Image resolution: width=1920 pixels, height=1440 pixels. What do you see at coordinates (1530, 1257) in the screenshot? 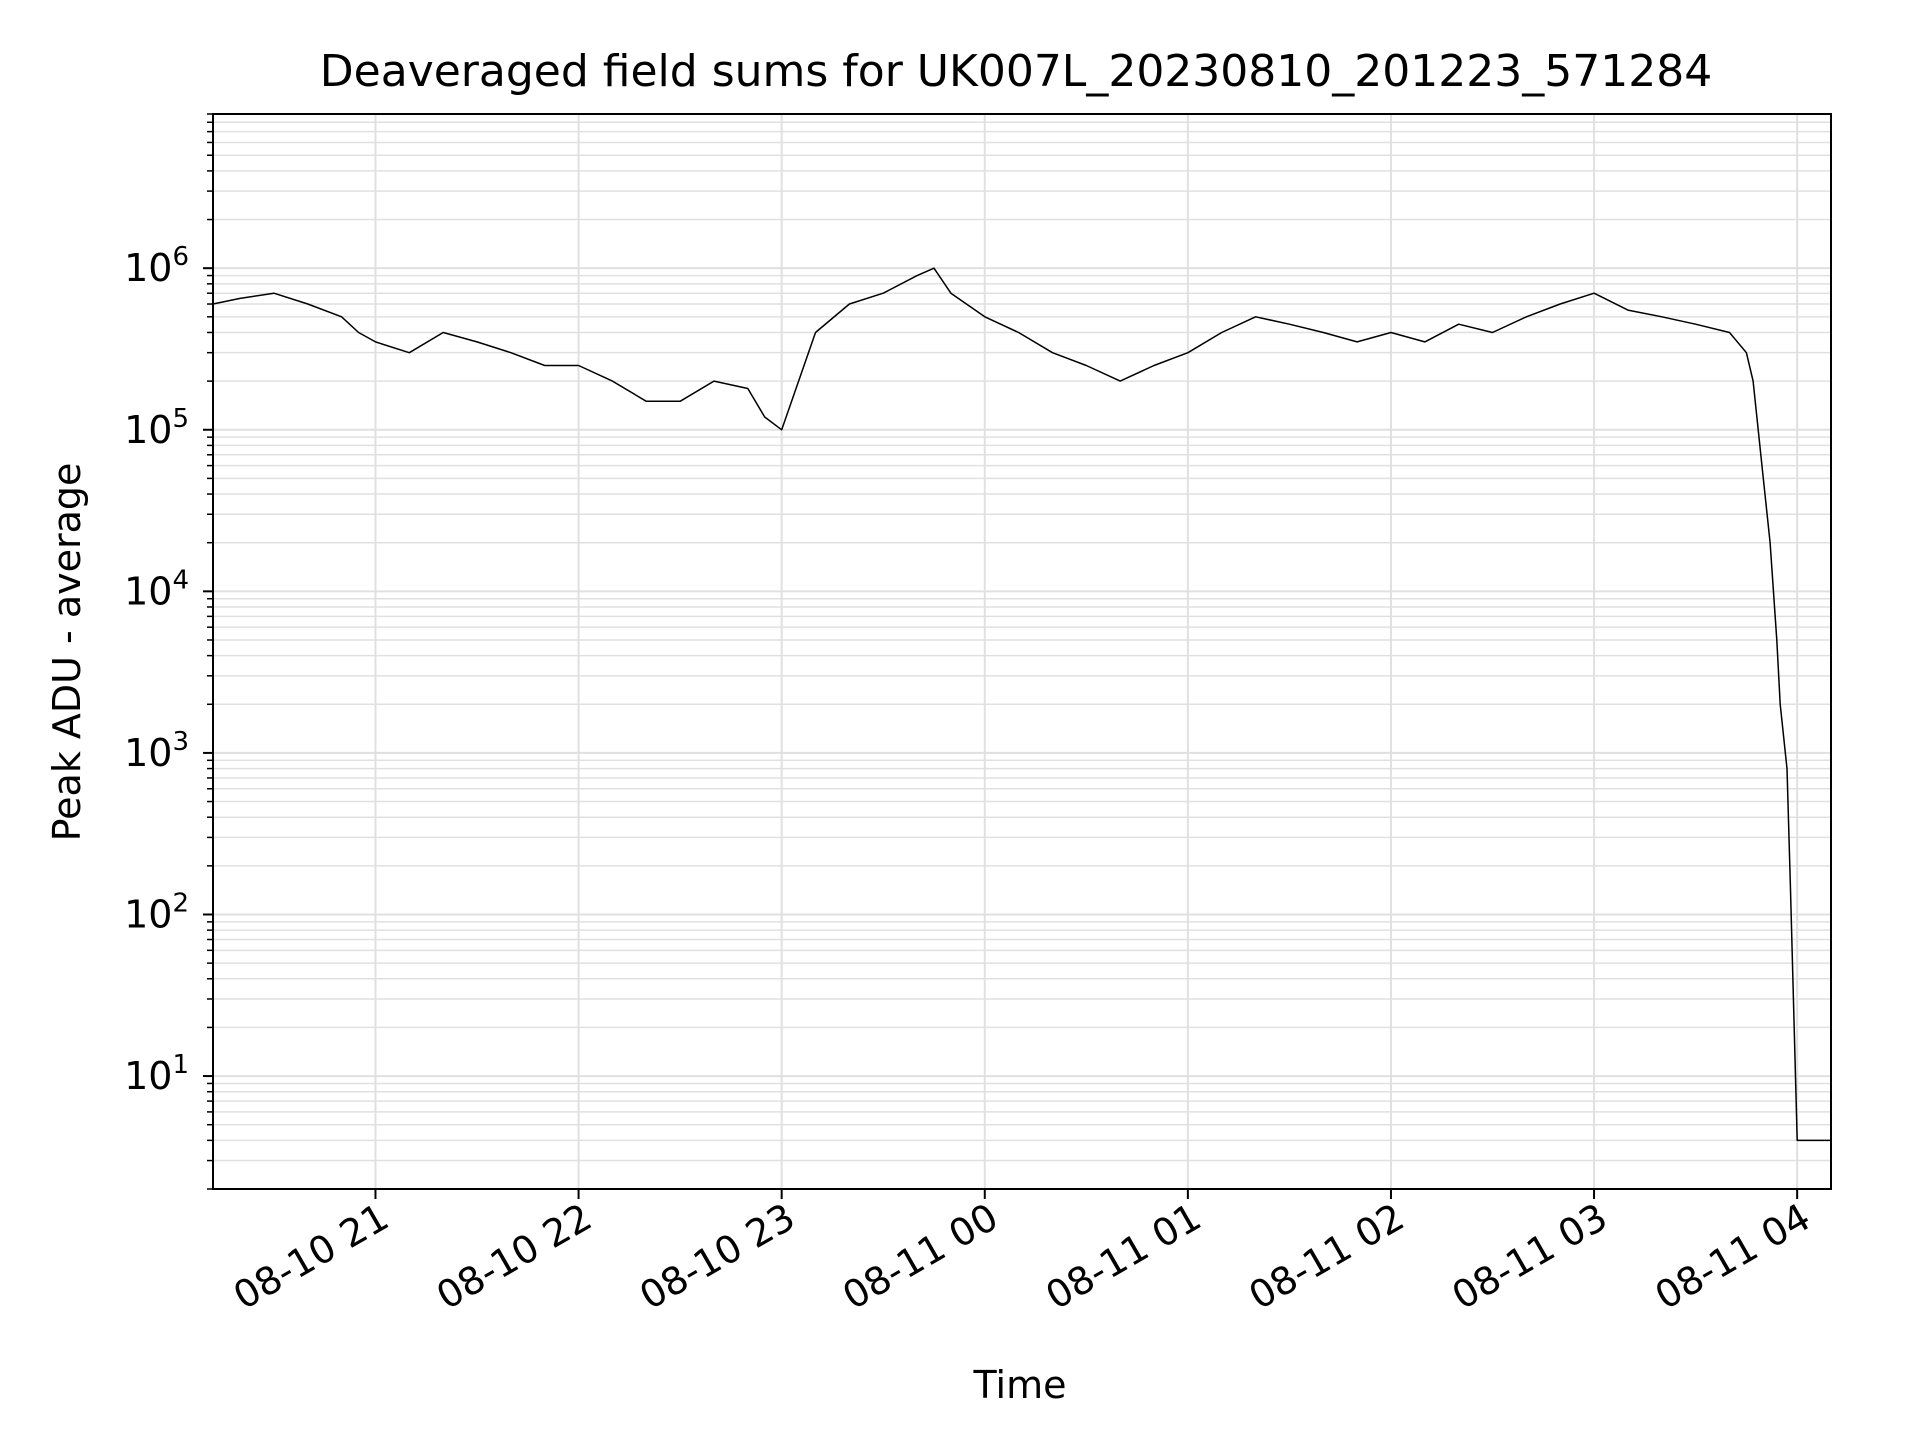
I see `x-tick-label: 08-11 03` at bounding box center [1530, 1257].